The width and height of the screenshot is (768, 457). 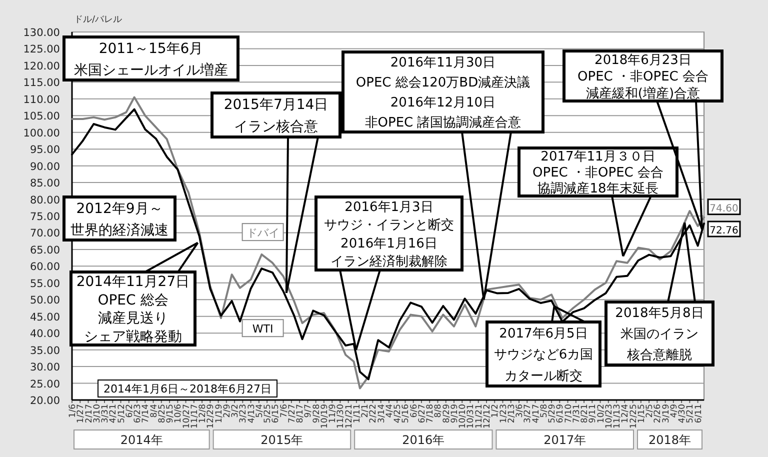 I want to click on x-tick-label: 10/23, so click(x=609, y=416).